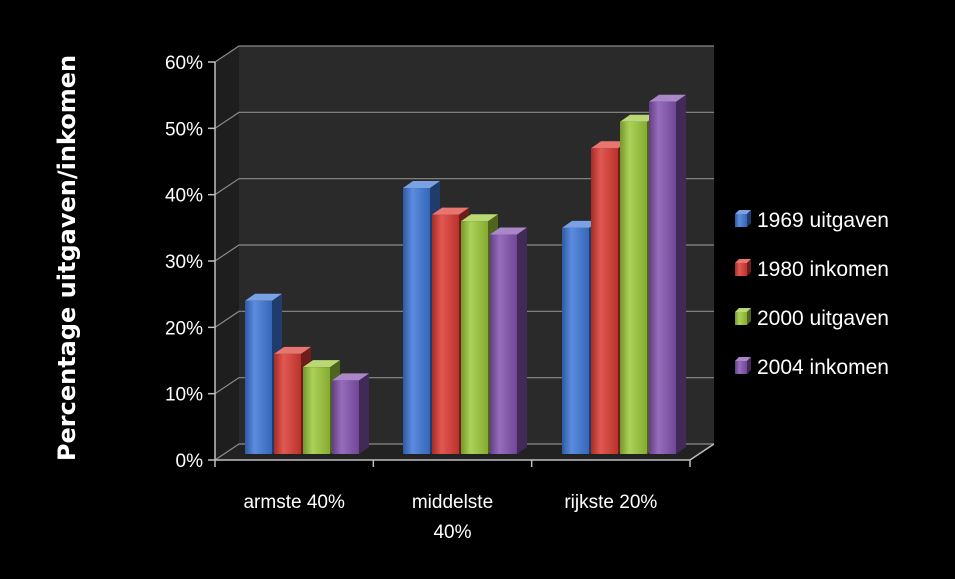 This screenshot has height=579, width=955. I want to click on y-tick-labels: 0% 10% 20% 30% 40% 50% 60%, so click(184, 262).